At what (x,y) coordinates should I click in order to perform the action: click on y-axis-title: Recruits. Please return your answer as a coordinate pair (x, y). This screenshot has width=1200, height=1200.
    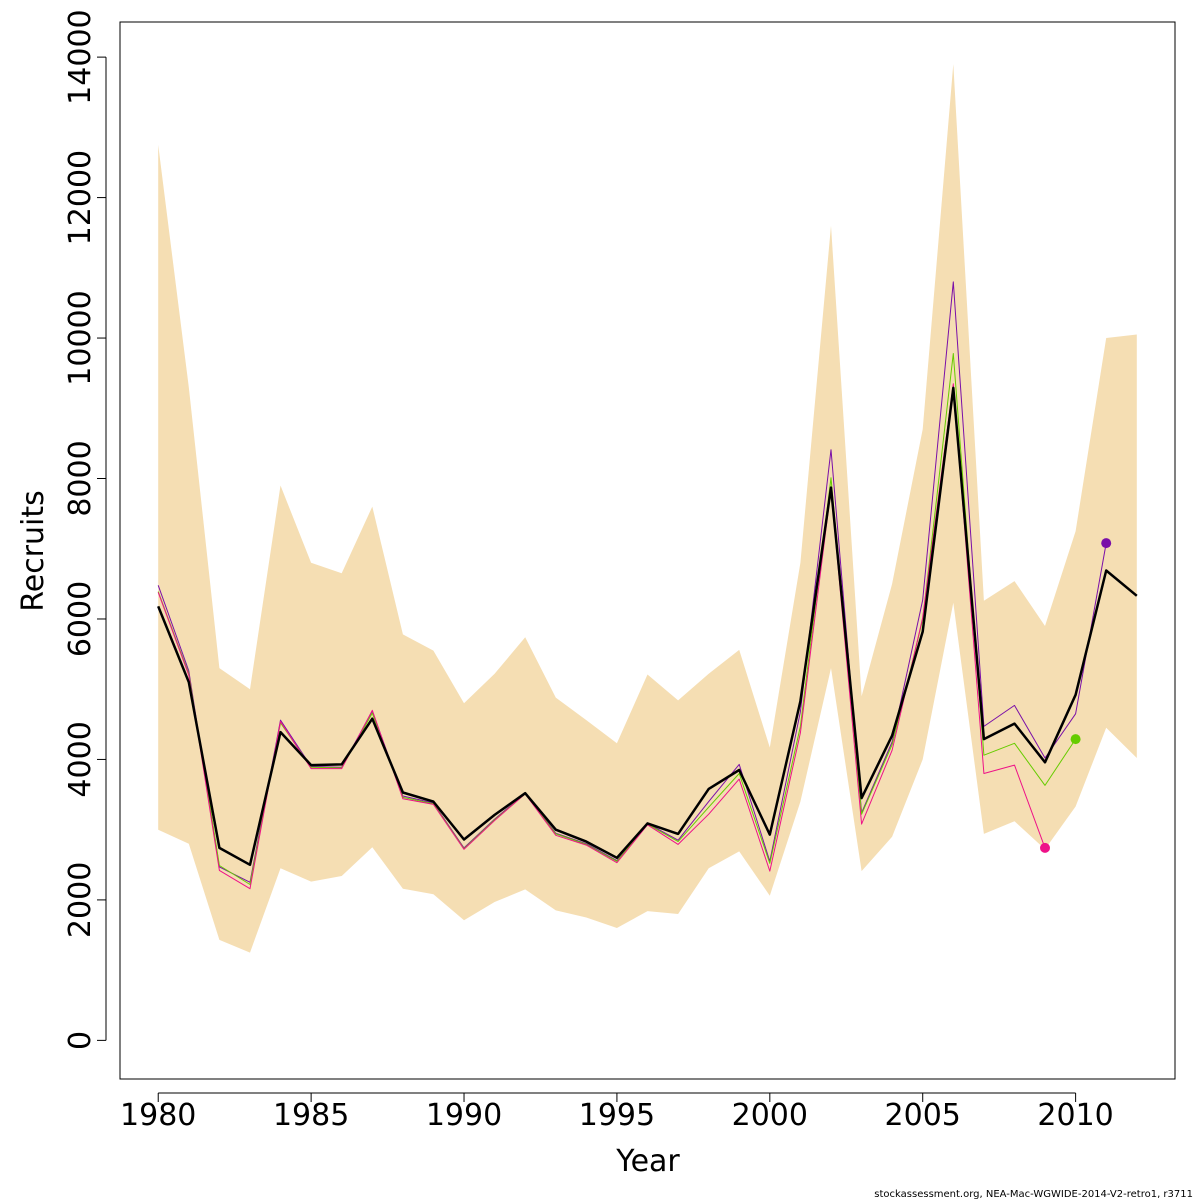
    Looking at the image, I should click on (33, 551).